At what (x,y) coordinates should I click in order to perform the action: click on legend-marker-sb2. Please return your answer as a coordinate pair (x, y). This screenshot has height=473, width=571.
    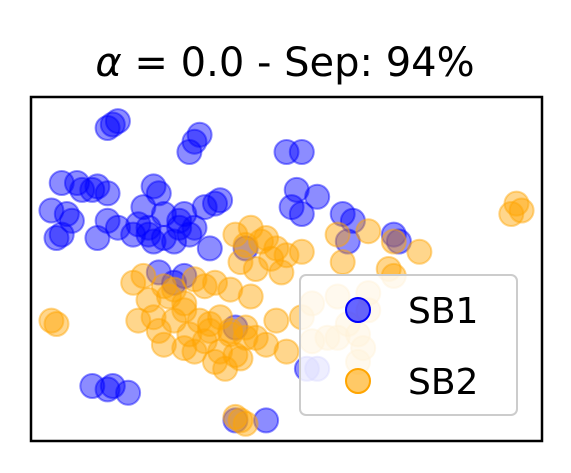
    Looking at the image, I should click on (358, 381).